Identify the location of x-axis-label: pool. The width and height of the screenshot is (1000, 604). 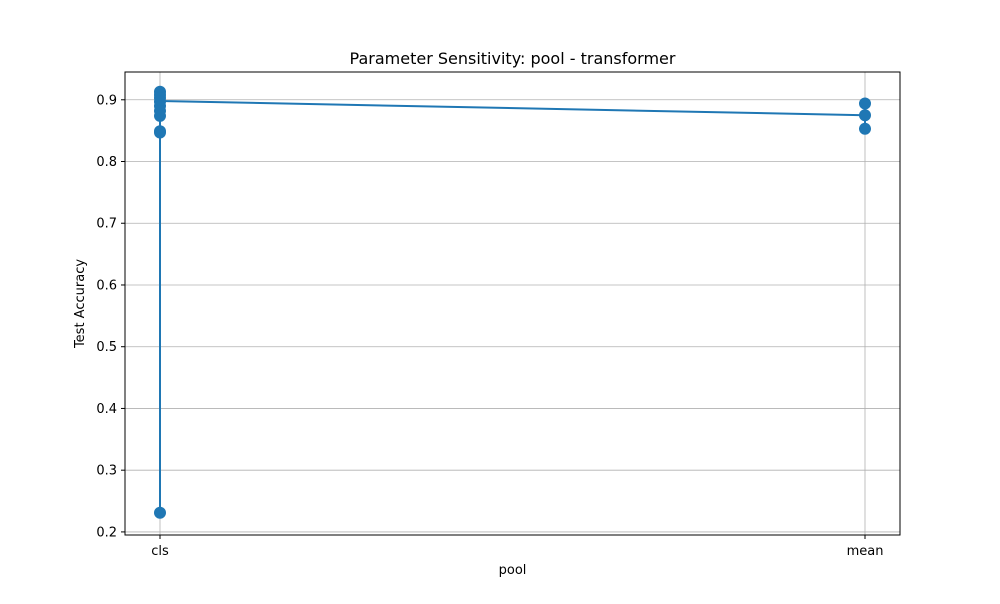
(513, 570).